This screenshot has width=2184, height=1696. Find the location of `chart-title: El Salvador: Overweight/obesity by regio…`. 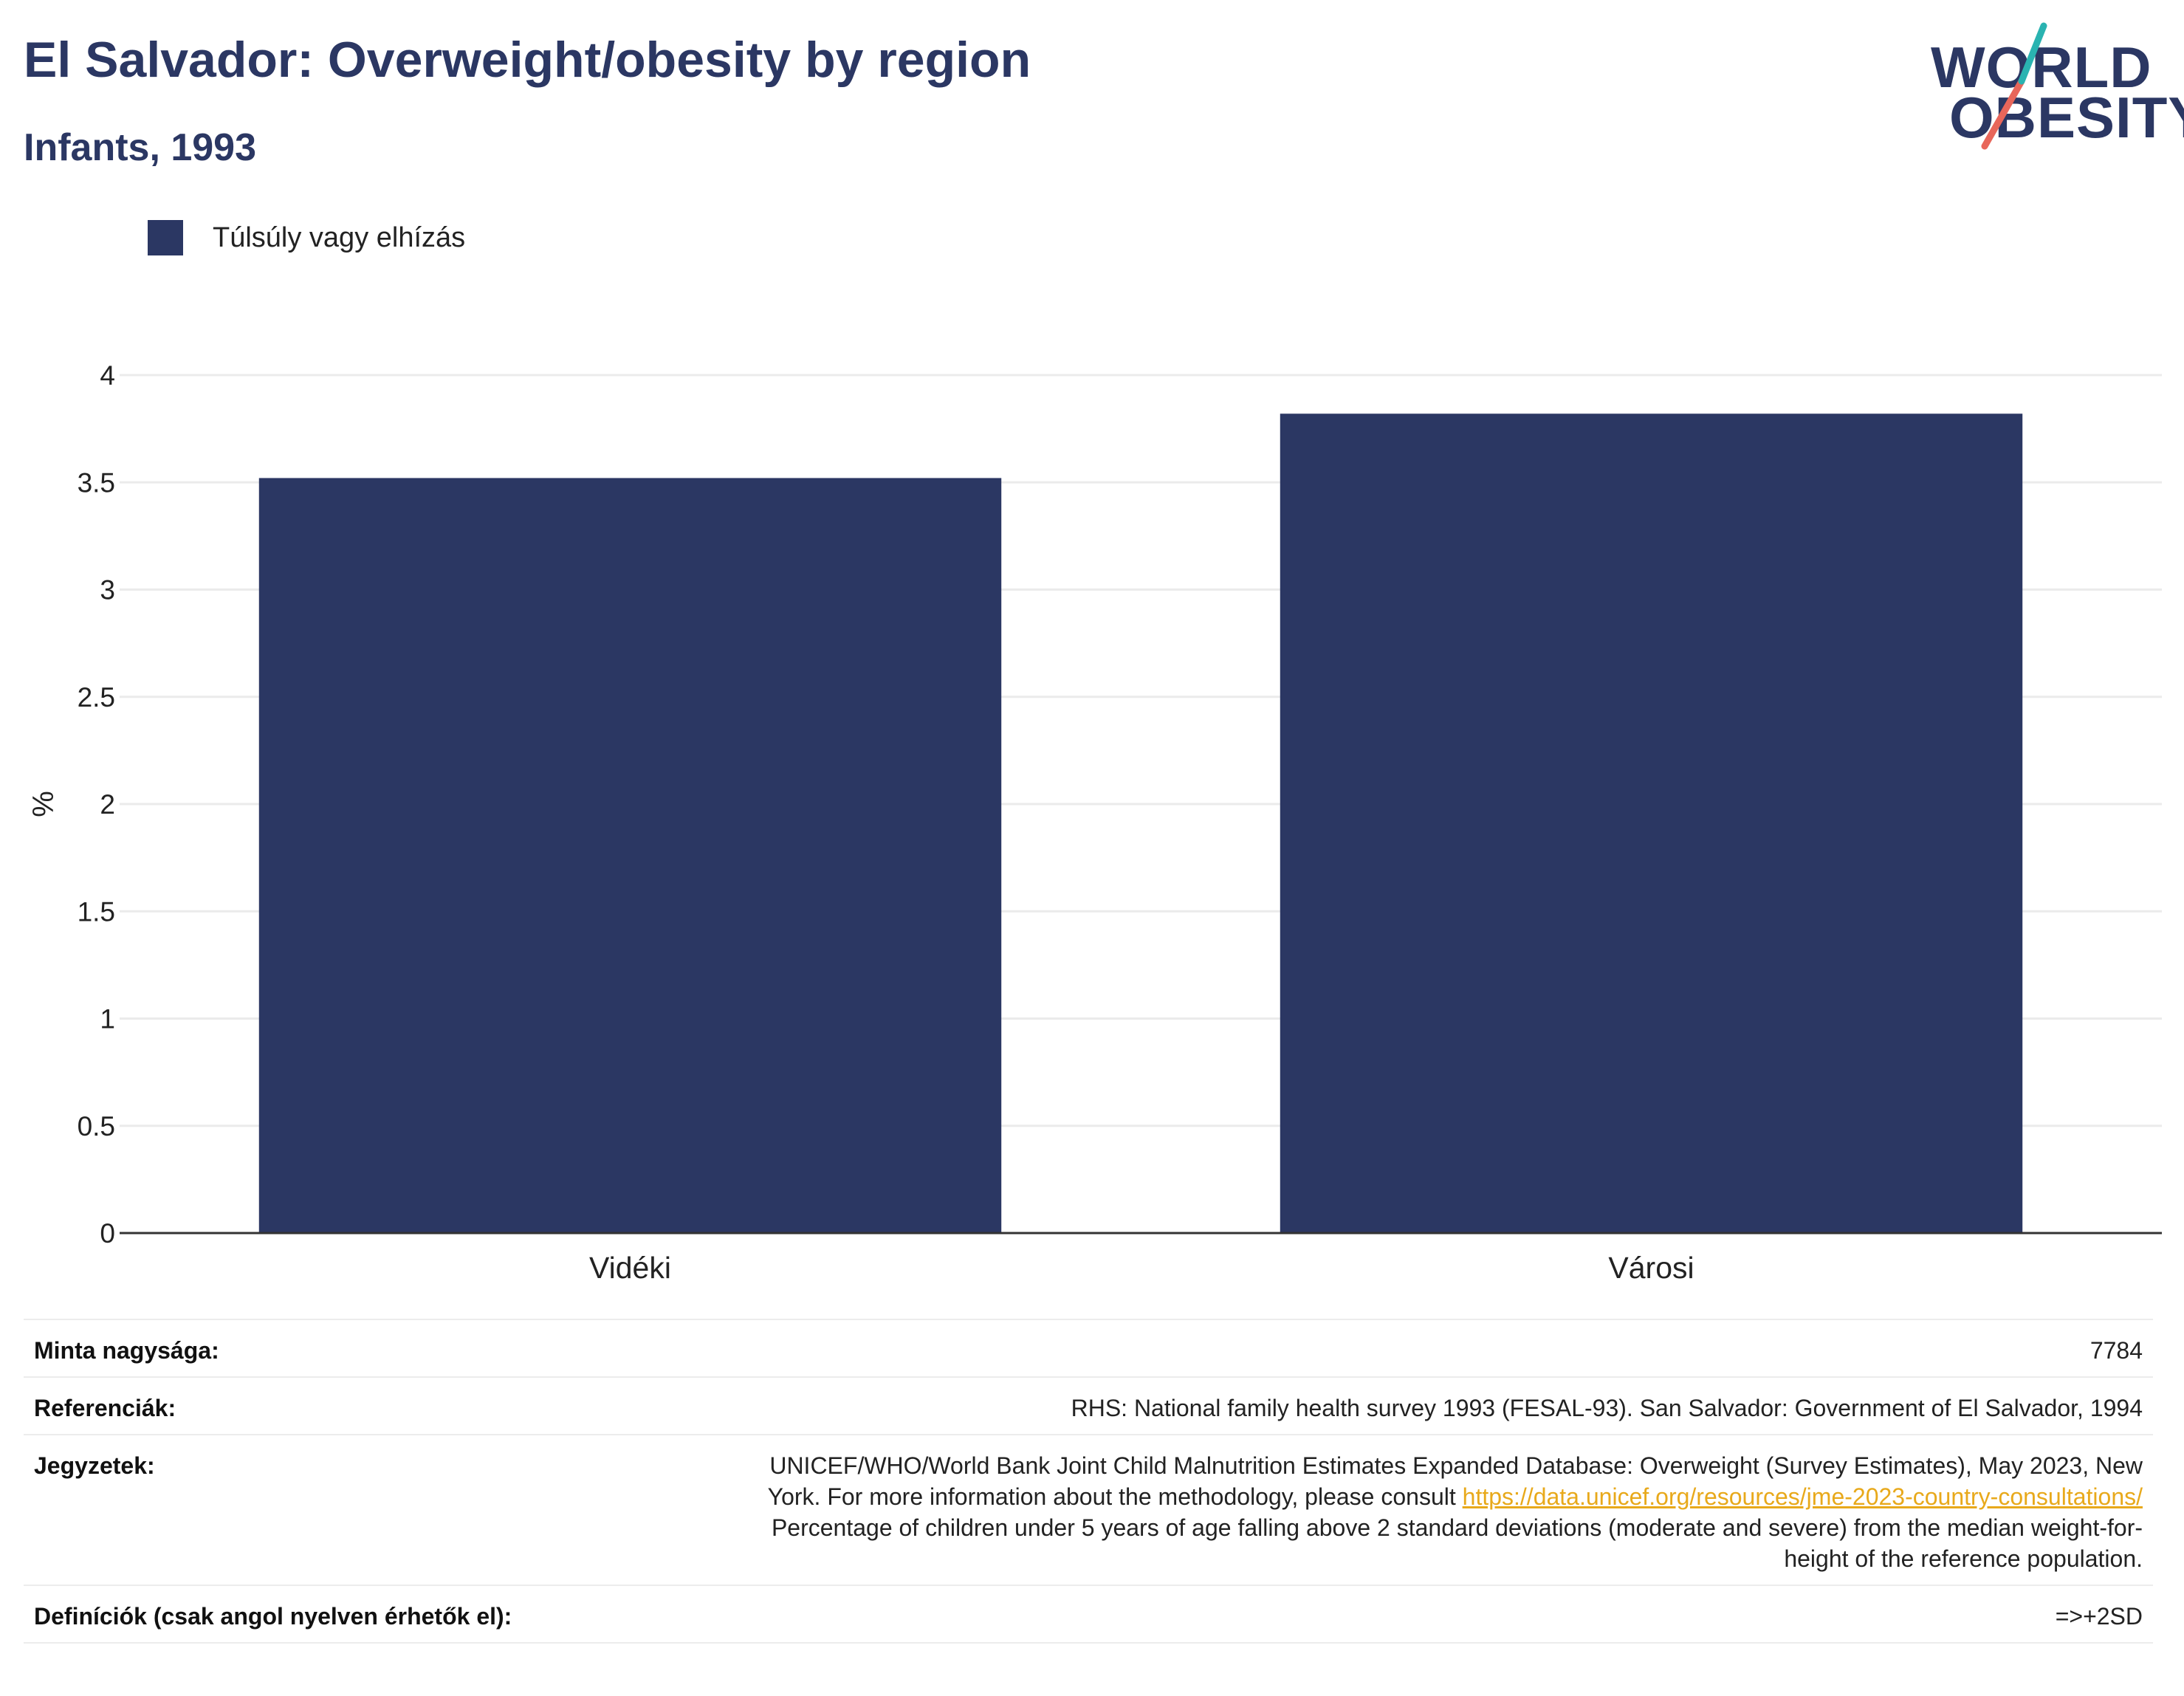

chart-title: El Salvador: Overweight/obesity by regio… is located at coordinates (527, 60).